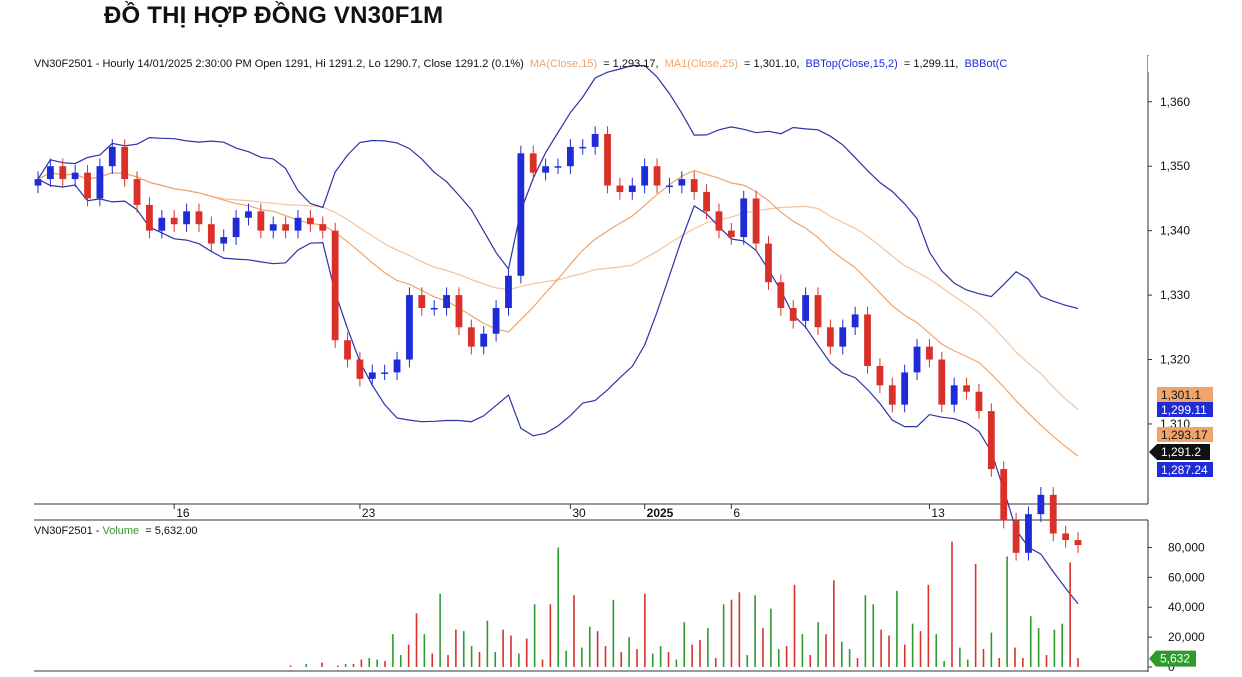 This screenshot has width=1242, height=677. I want to click on date-axis: 16 23 30 2025 6 13, so click(559, 512).